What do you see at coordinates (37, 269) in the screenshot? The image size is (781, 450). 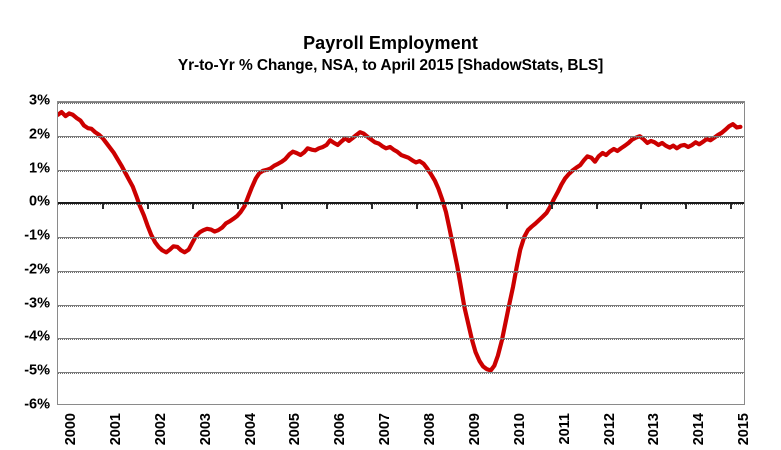 I see `y-axis-tick-label: -2%` at bounding box center [37, 269].